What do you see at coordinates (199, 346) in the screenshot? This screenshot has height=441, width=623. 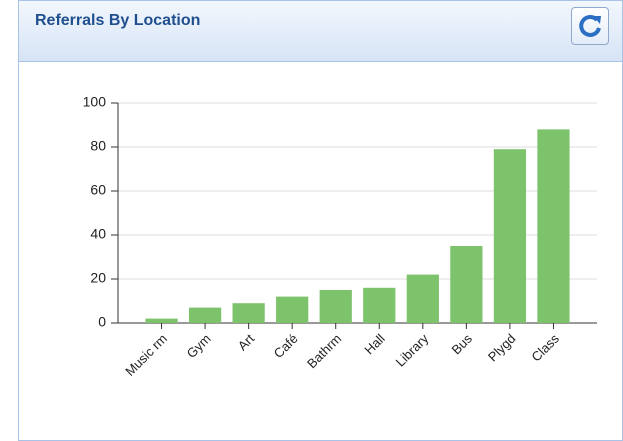 I see `x-tick-label: Gym` at bounding box center [199, 346].